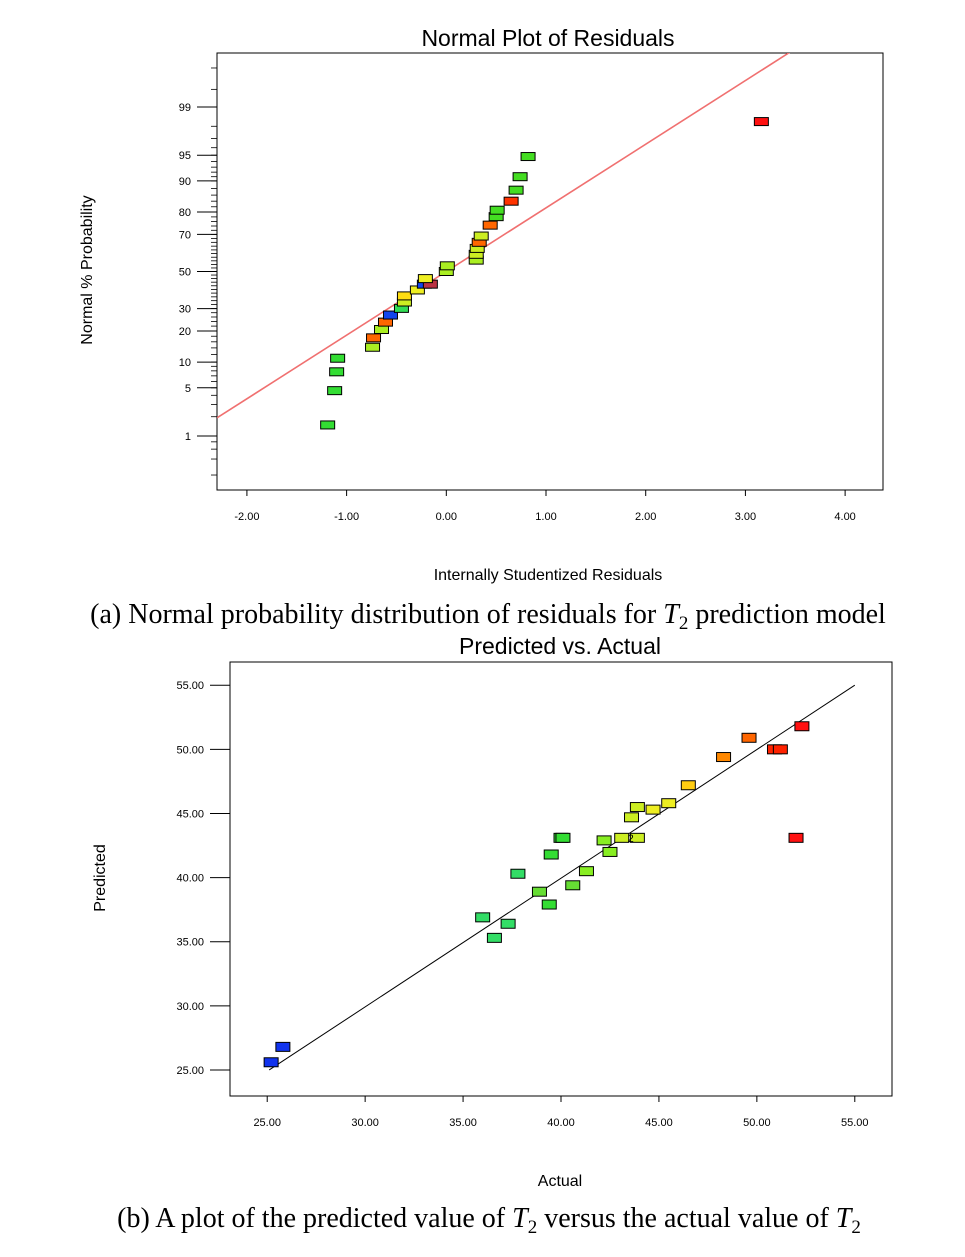 Image resolution: width=965 pixels, height=1257 pixels. What do you see at coordinates (314, 1218) in the screenshot?
I see `caption-b-text: (b) A plot of the predicted value of` at bounding box center [314, 1218].